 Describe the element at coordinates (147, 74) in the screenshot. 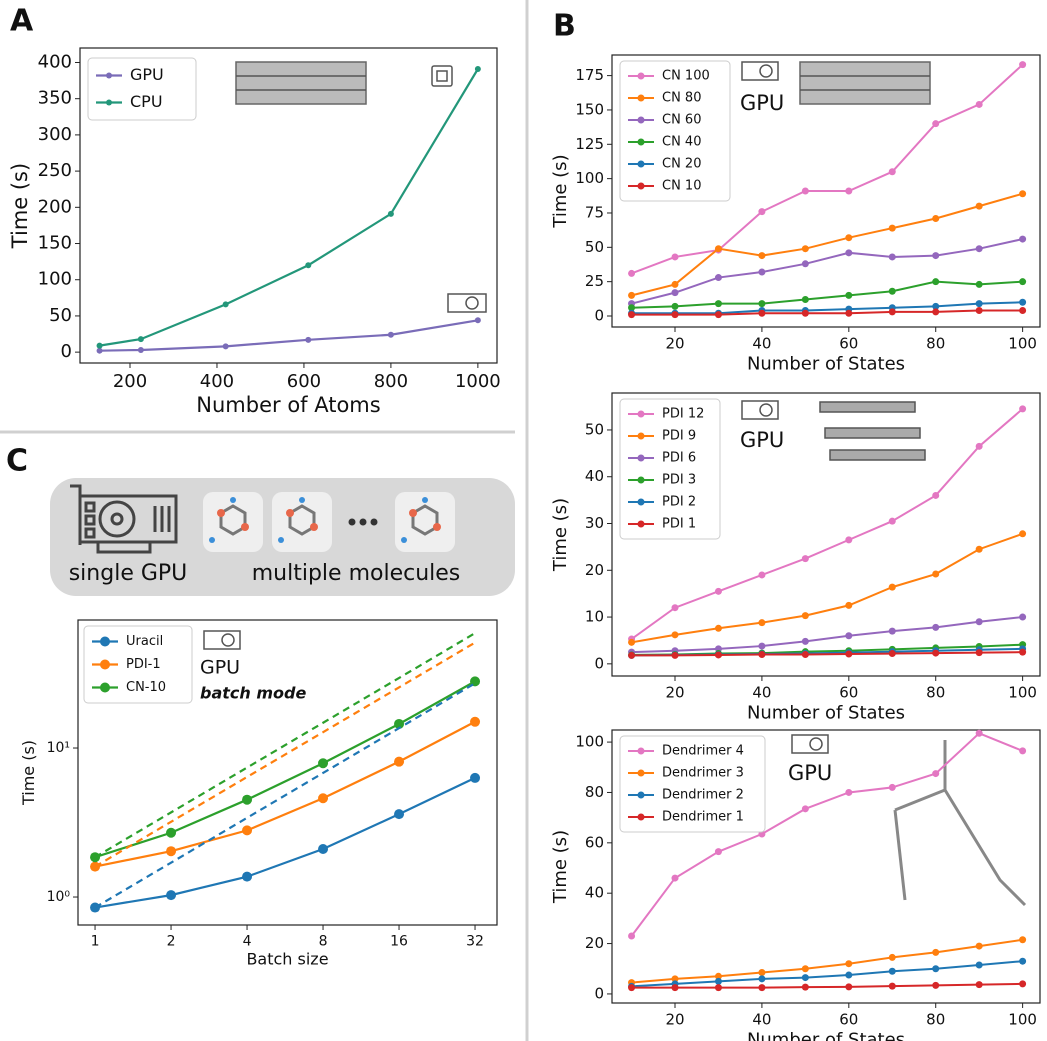

I see `legend-label: GPU` at that location.